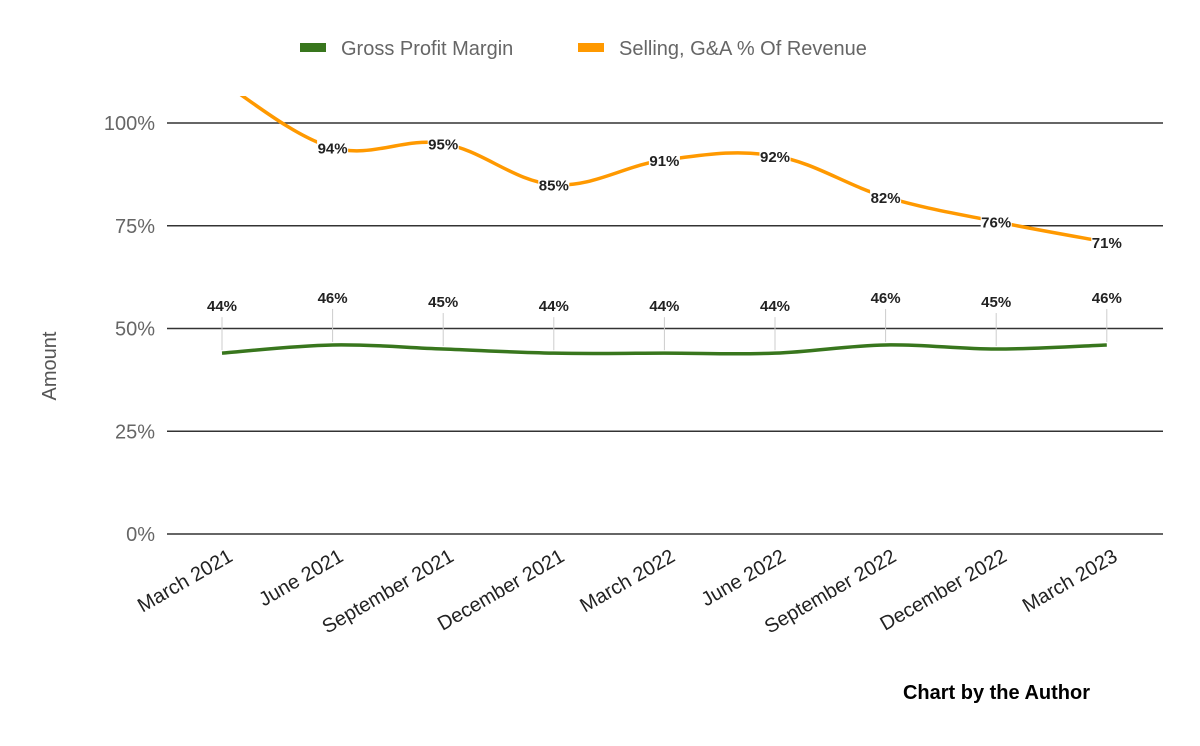 The height and width of the screenshot is (746, 1200). Describe the element at coordinates (996, 693) in the screenshot. I see `chart-annotation: Chart by the Author` at that location.